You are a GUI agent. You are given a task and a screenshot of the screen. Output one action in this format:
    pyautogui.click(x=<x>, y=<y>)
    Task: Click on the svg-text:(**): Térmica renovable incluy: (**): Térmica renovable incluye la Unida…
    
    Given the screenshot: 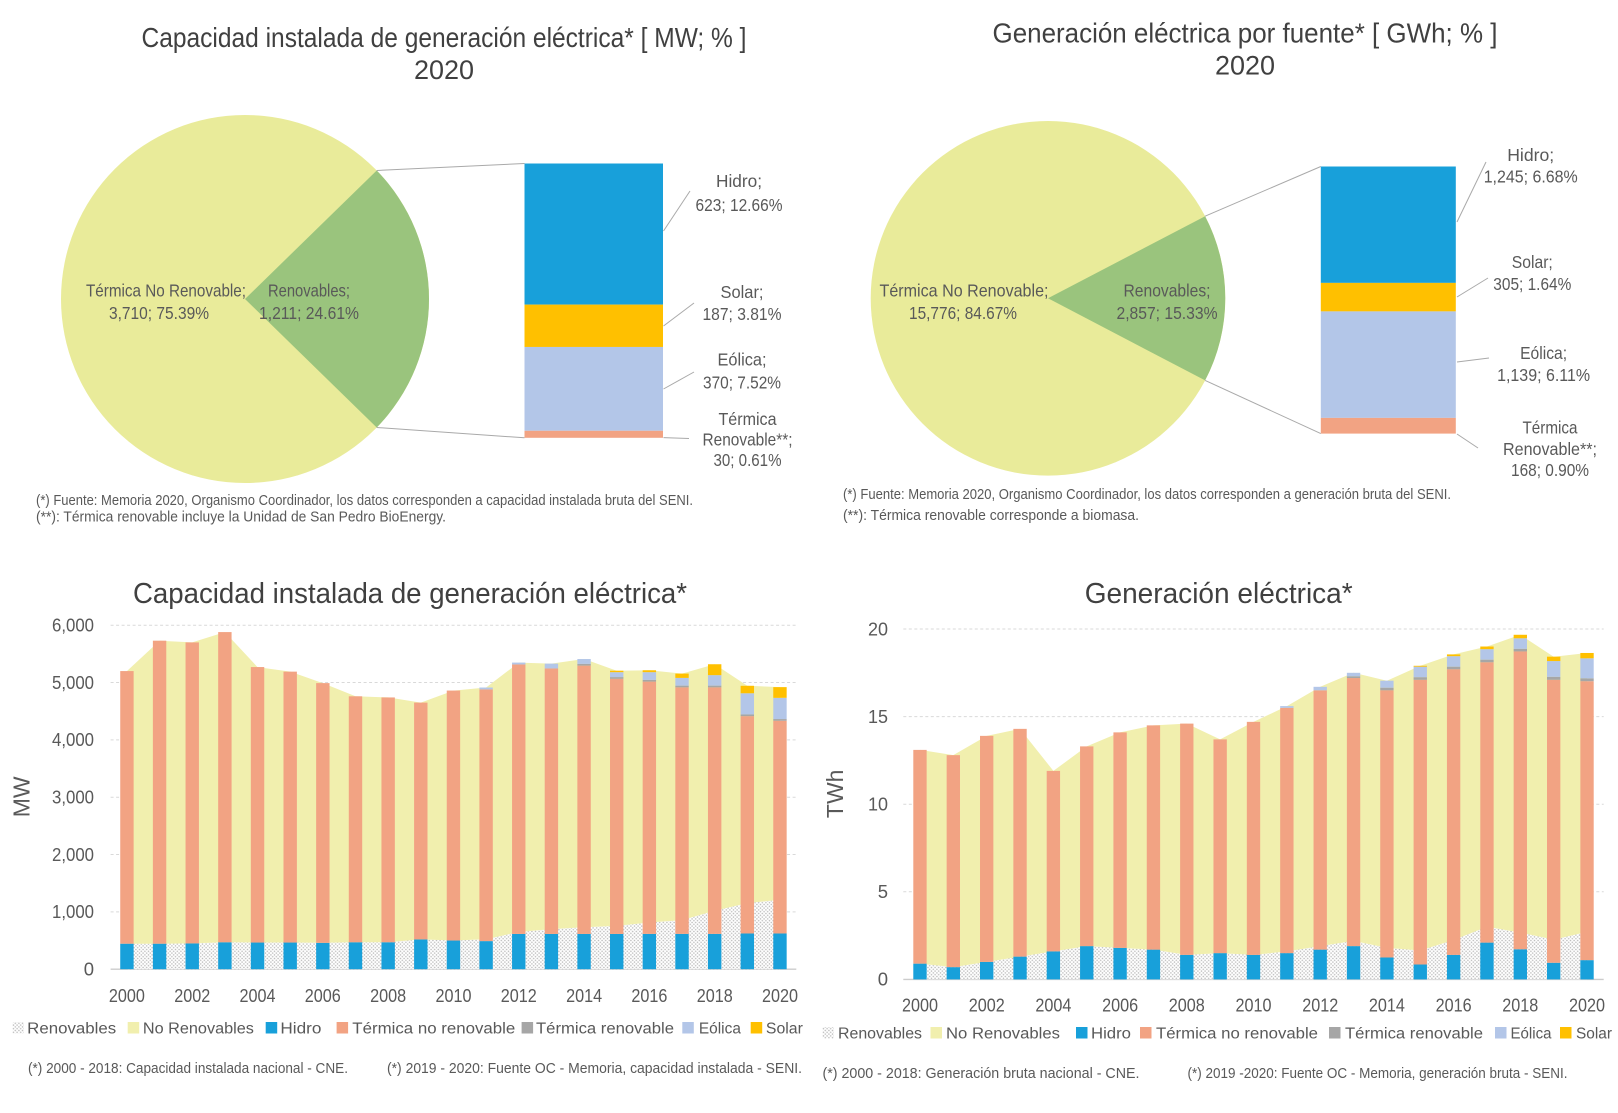 What is the action you would take?
    pyautogui.click(x=241, y=517)
    